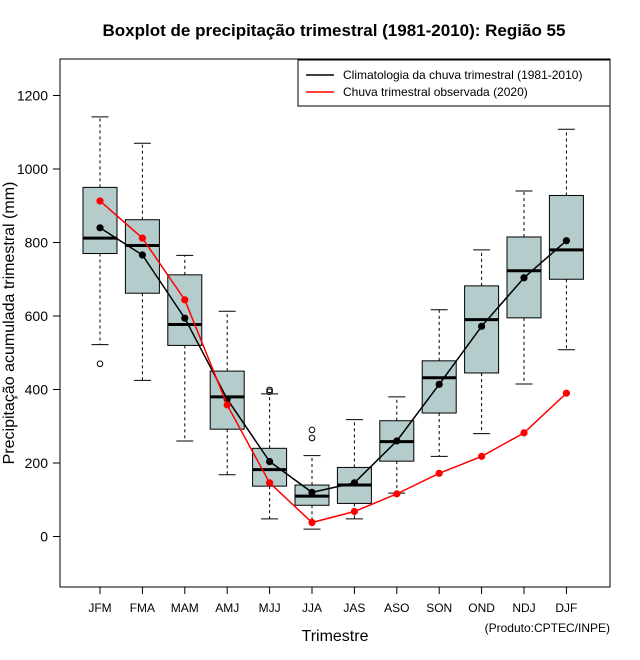  I want to click on box-mjj, so click(270, 453).